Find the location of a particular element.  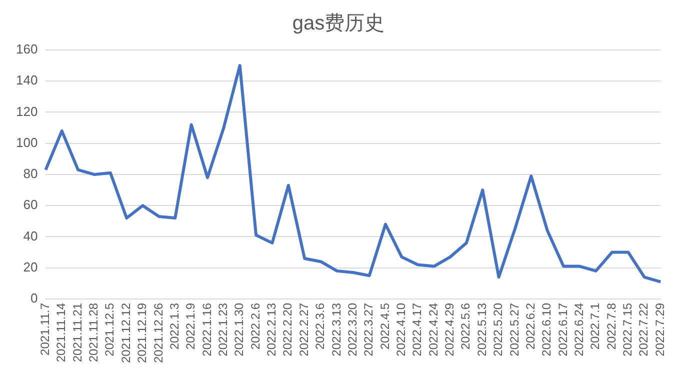

x-tick-label: 2022.7.29 is located at coordinates (659, 329).